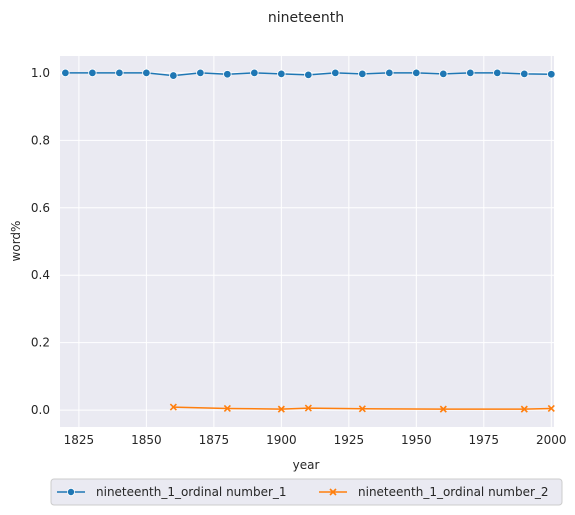 Image resolution: width=575 pixels, height=515 pixels. What do you see at coordinates (416, 440) in the screenshot?
I see `x-tick-label: 1950` at bounding box center [416, 440].